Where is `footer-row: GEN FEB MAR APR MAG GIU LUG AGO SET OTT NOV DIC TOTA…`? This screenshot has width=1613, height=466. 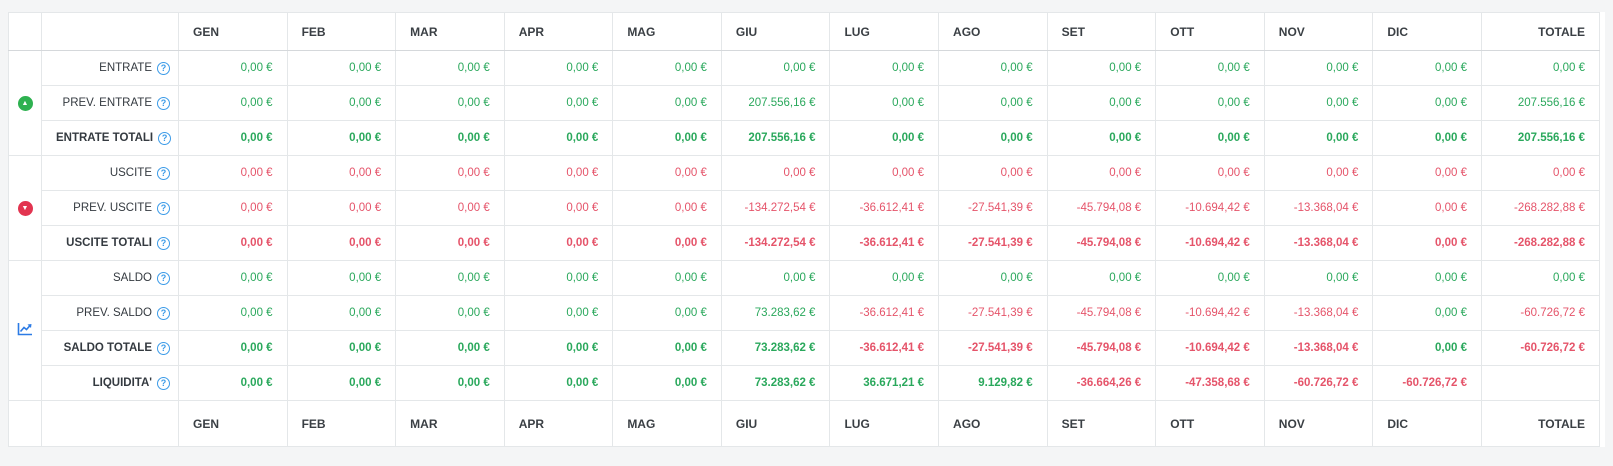 footer-row: GEN FEB MAR APR MAG GIU LUG AGO SET OTT NOV DIC TOTA… is located at coordinates (804, 423).